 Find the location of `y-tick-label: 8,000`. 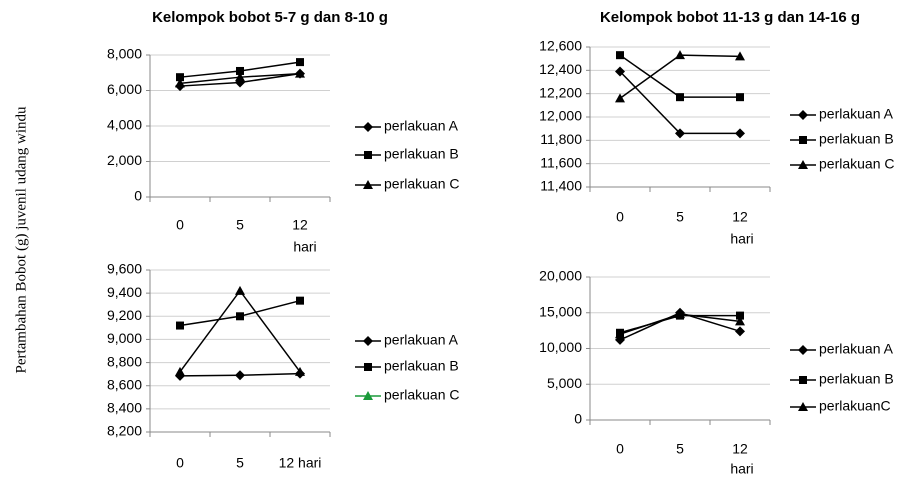

y-tick-label: 8,000 is located at coordinates (124, 54).